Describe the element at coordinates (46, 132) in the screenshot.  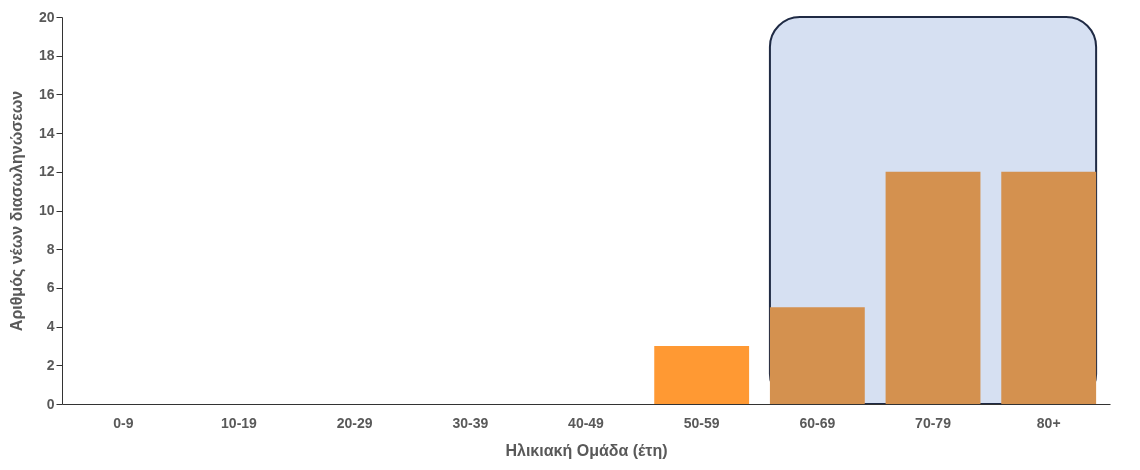
I see `y-tick-label: 14` at that location.